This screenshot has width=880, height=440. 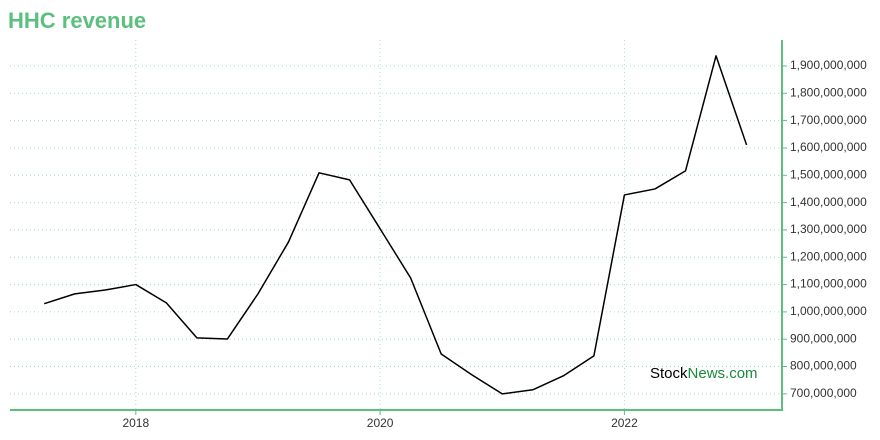 I want to click on y-tick-label: 1,700,000,000, so click(x=828, y=120).